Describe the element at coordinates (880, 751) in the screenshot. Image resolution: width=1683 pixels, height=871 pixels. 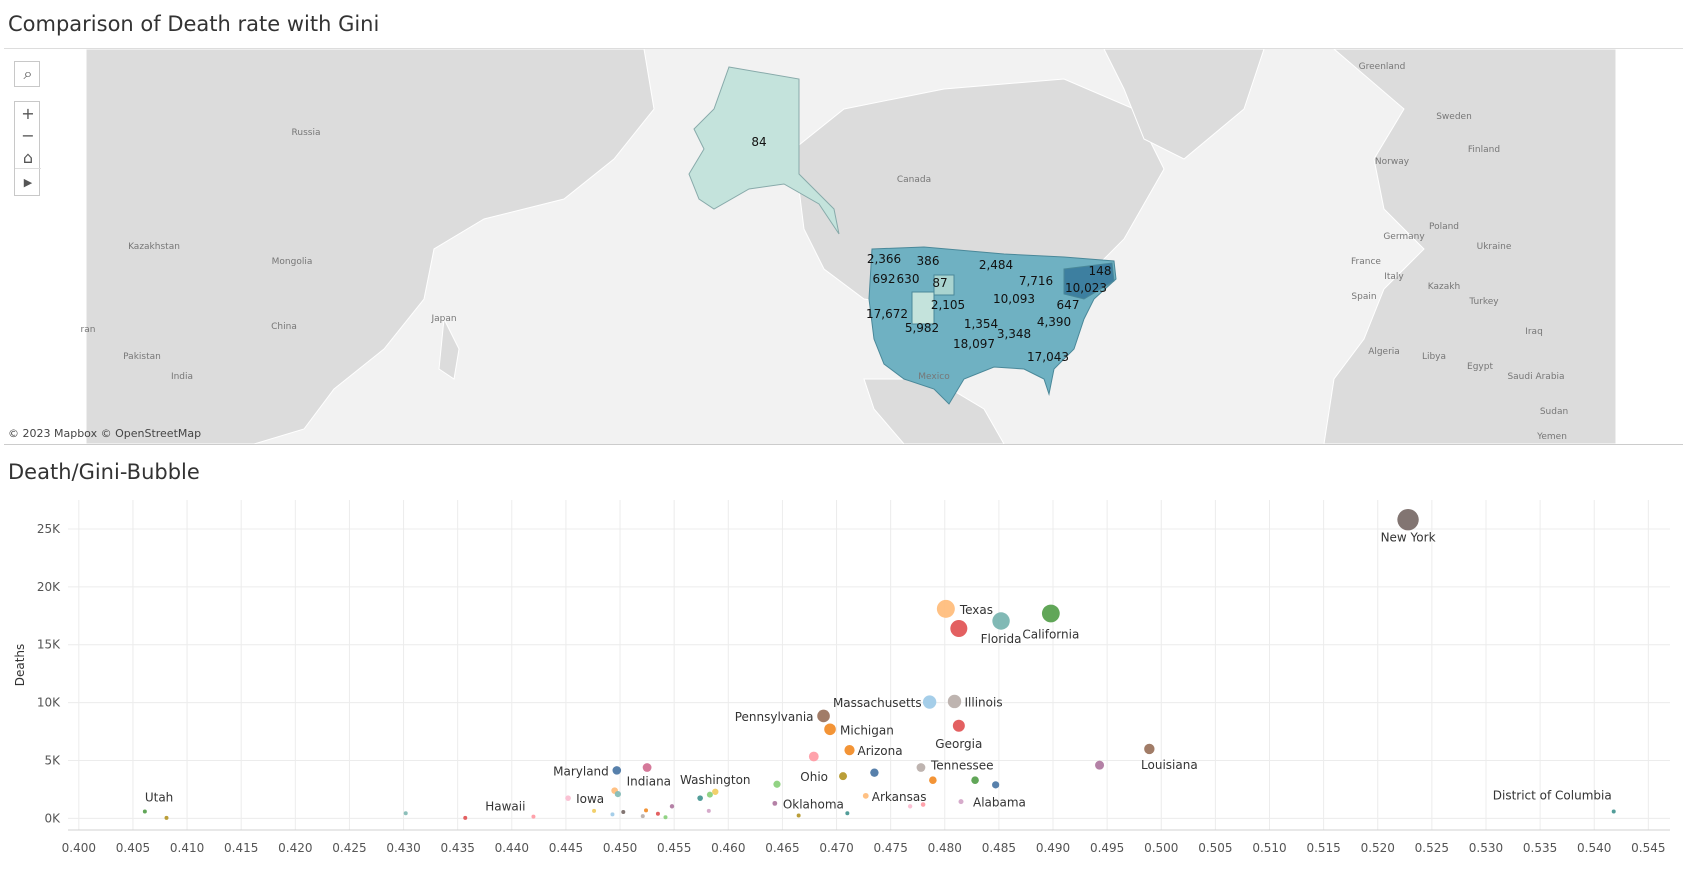
I see `bubble-label: Arizona` at that location.